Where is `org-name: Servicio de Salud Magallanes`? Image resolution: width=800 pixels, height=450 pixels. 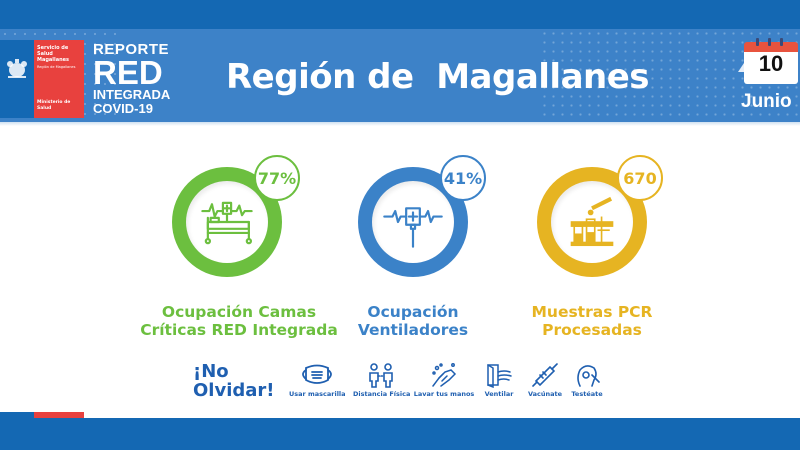
org-name: Servicio de Salud Magallanes is located at coordinates (53, 54).